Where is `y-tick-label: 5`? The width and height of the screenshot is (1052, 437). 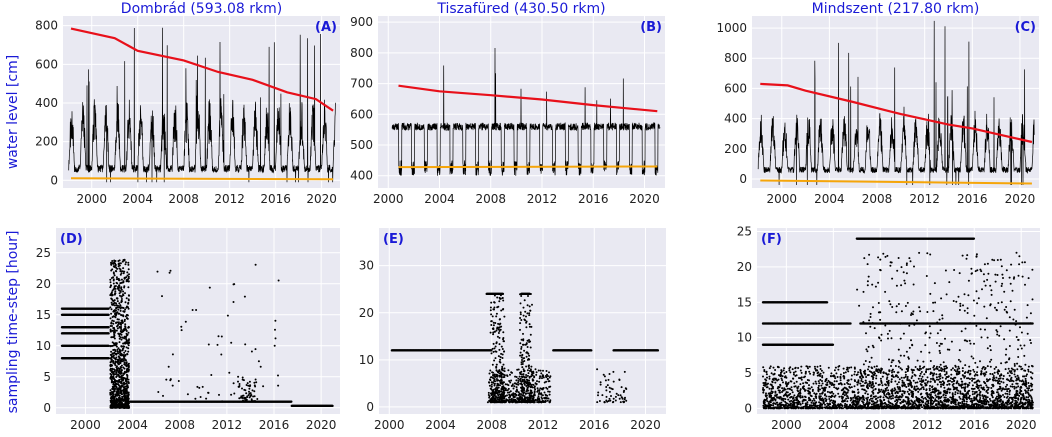 y-tick-label: 5 is located at coordinates (748, 373).